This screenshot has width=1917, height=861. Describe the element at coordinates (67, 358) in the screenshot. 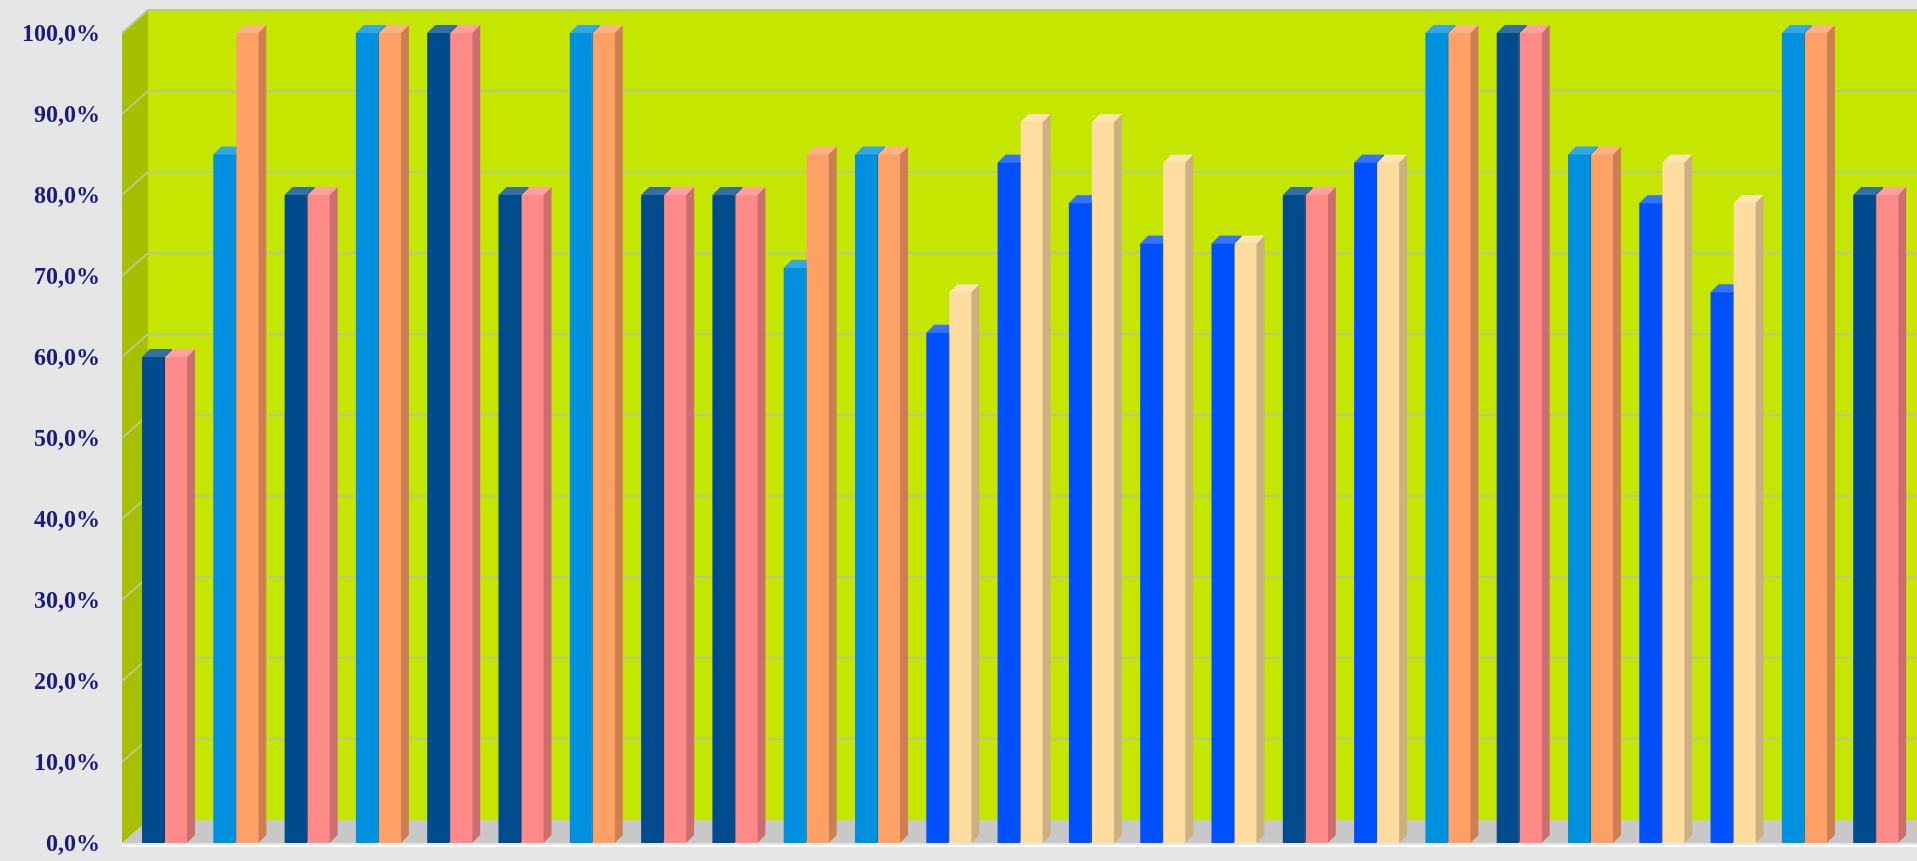

I see `y-tick-label: 60,0%` at that location.